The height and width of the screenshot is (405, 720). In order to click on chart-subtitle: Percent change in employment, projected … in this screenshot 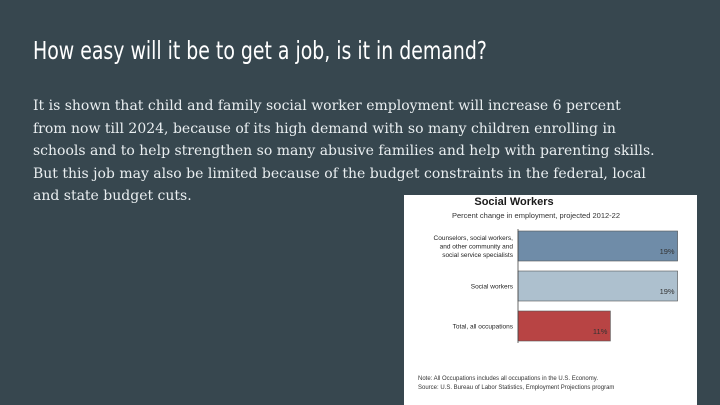, I will do `click(536, 215)`.